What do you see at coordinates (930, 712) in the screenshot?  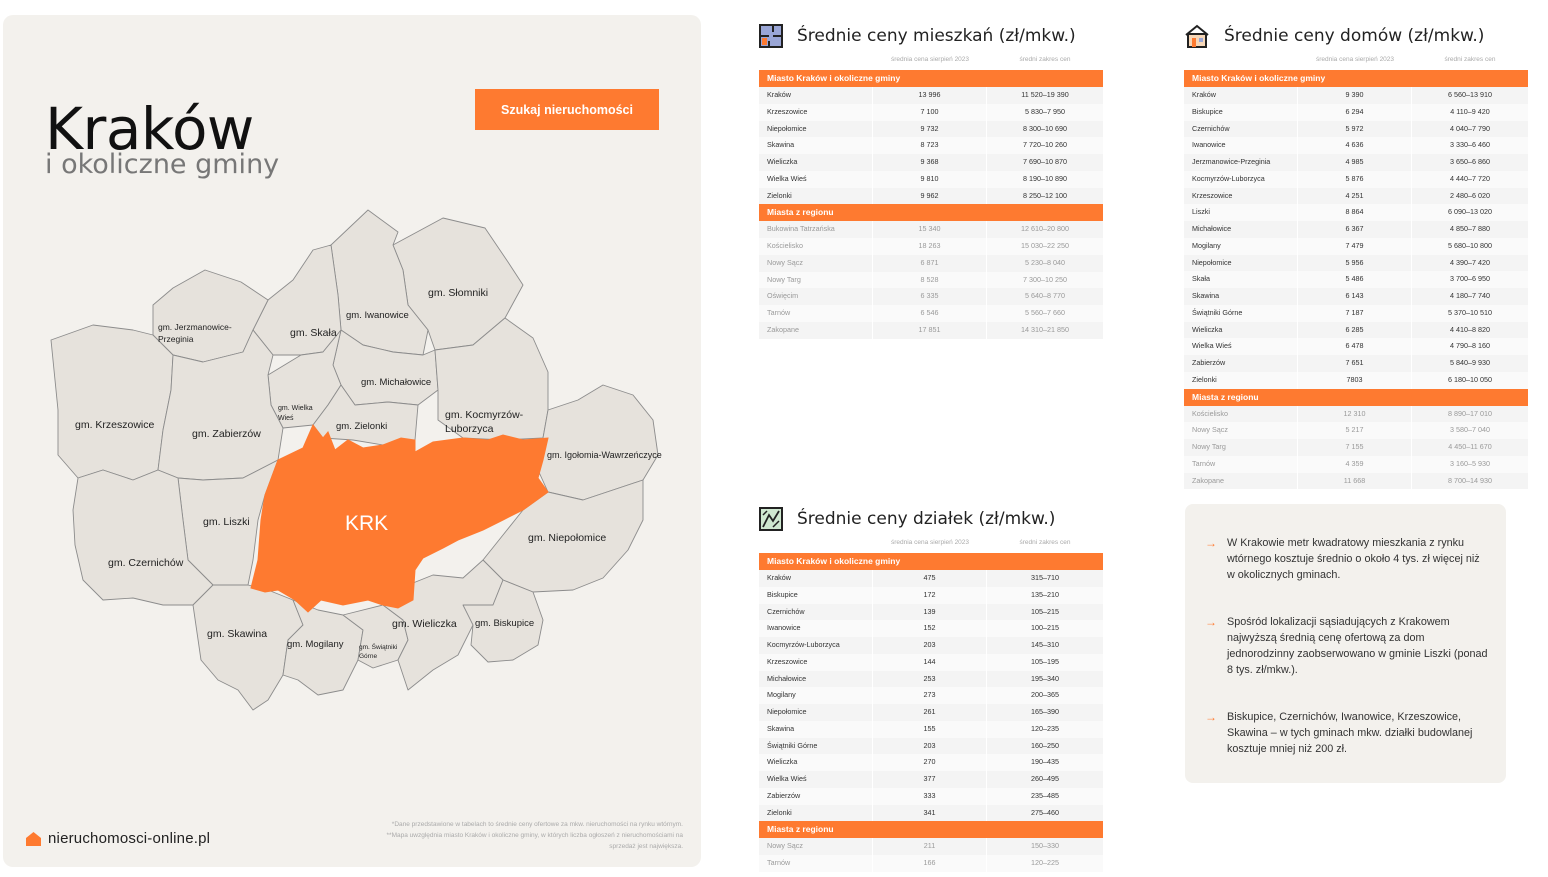 I see `cell-price: 261` at bounding box center [930, 712].